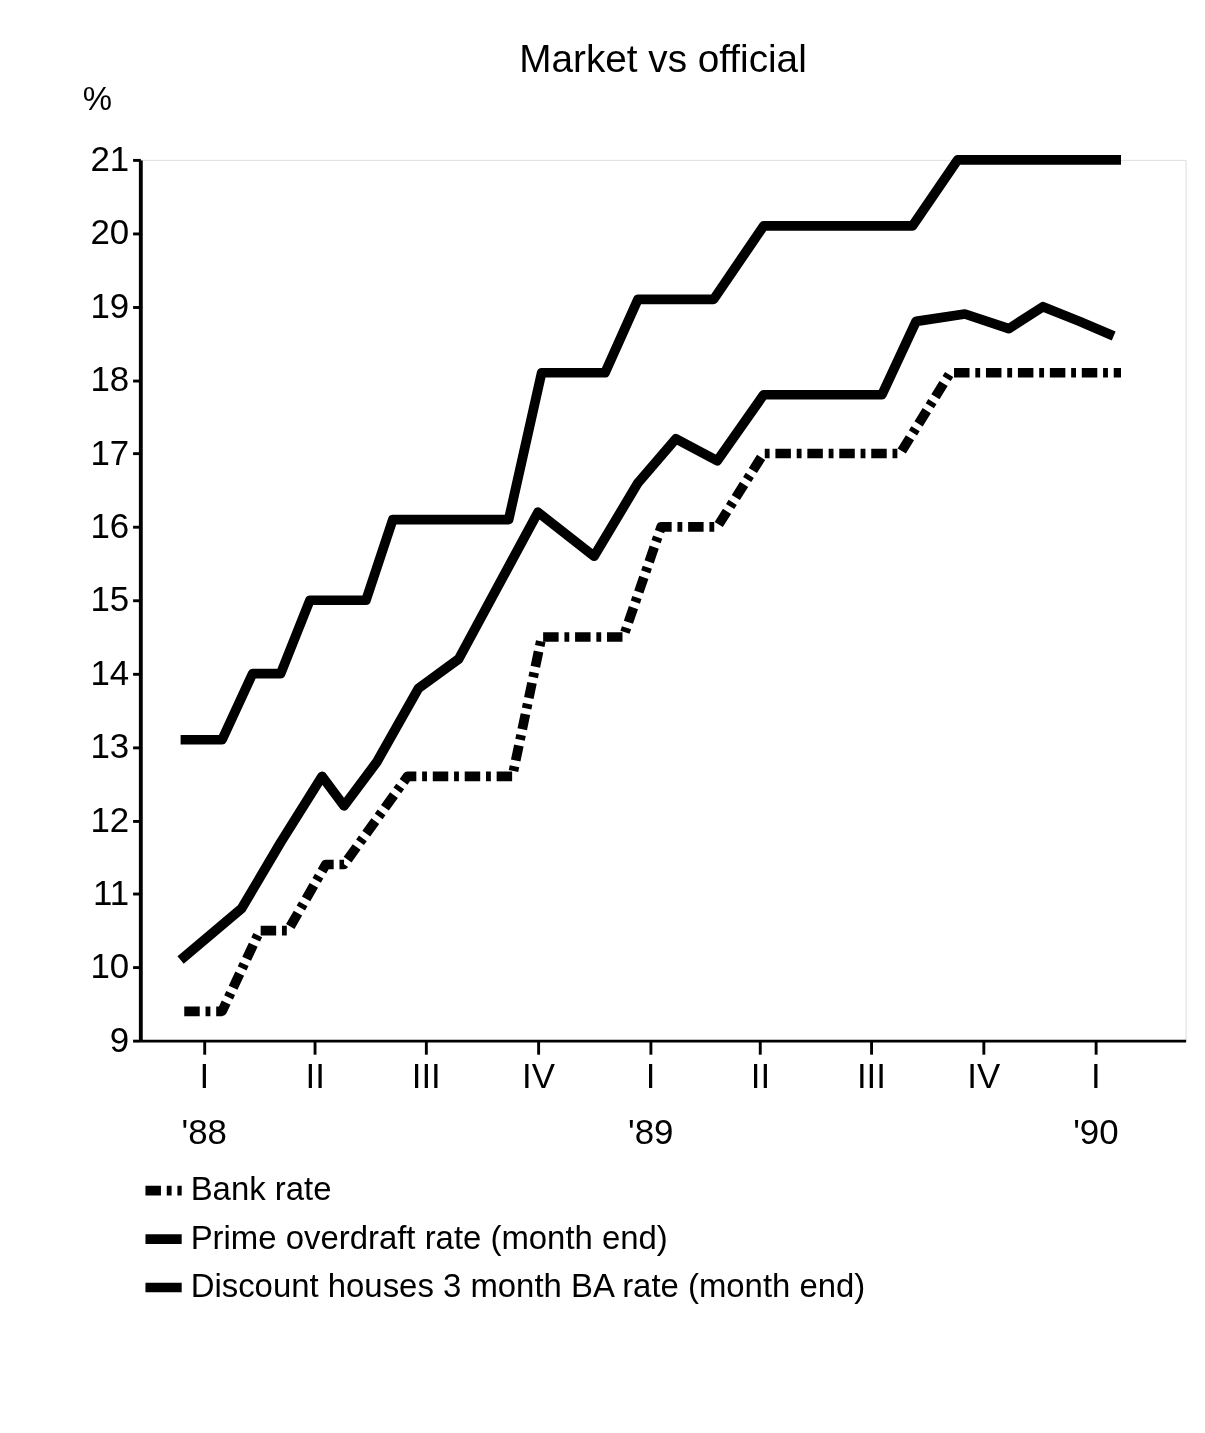  I want to click on chart-title: Market vs official, so click(663, 58).